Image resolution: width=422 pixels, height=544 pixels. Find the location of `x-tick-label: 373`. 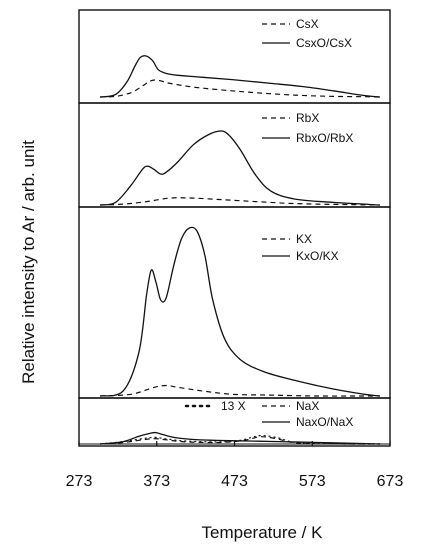

x-tick-label: 373 is located at coordinates (156, 481).